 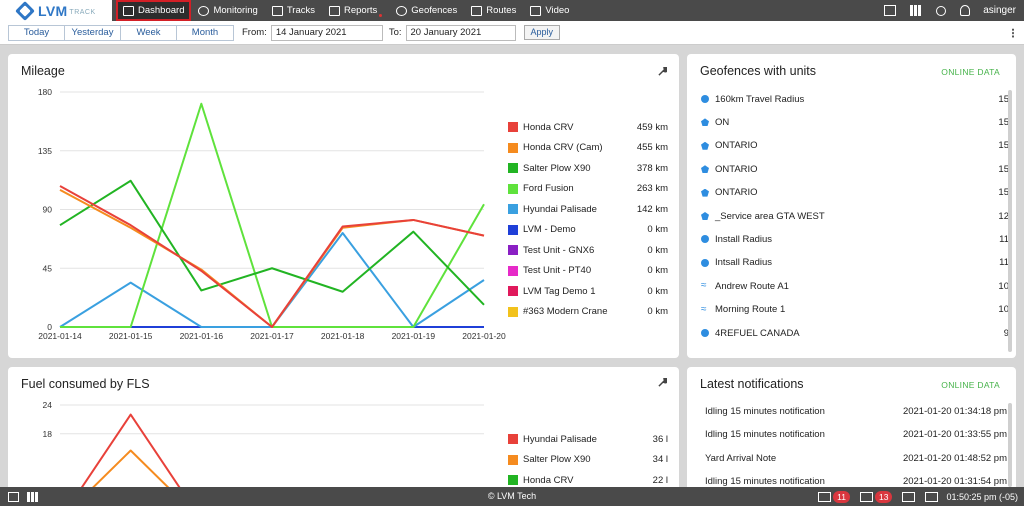 I want to click on geofence-item: ≈ Morning Route 1 10, so click(x=855, y=310).